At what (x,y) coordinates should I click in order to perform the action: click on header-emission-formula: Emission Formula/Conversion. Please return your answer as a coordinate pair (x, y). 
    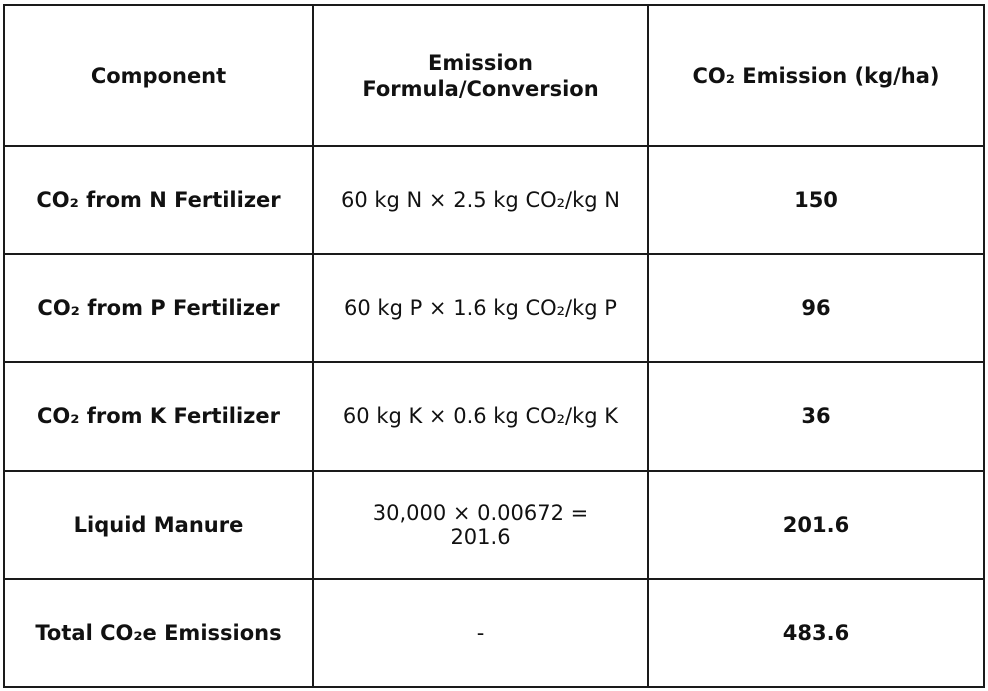
    Looking at the image, I should click on (480, 75).